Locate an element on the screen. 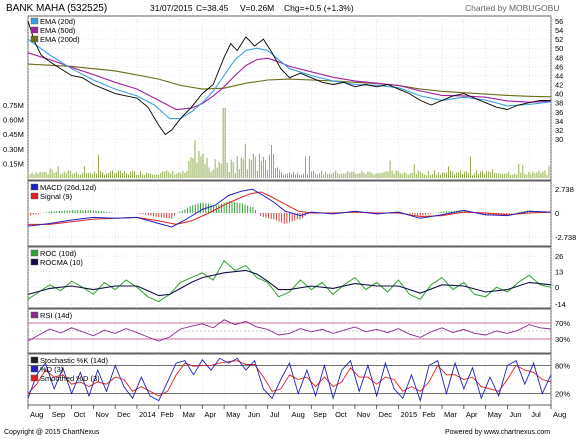 Image resolution: width=584 pixels, height=439 pixels. roc-line is located at coordinates (289, 281).